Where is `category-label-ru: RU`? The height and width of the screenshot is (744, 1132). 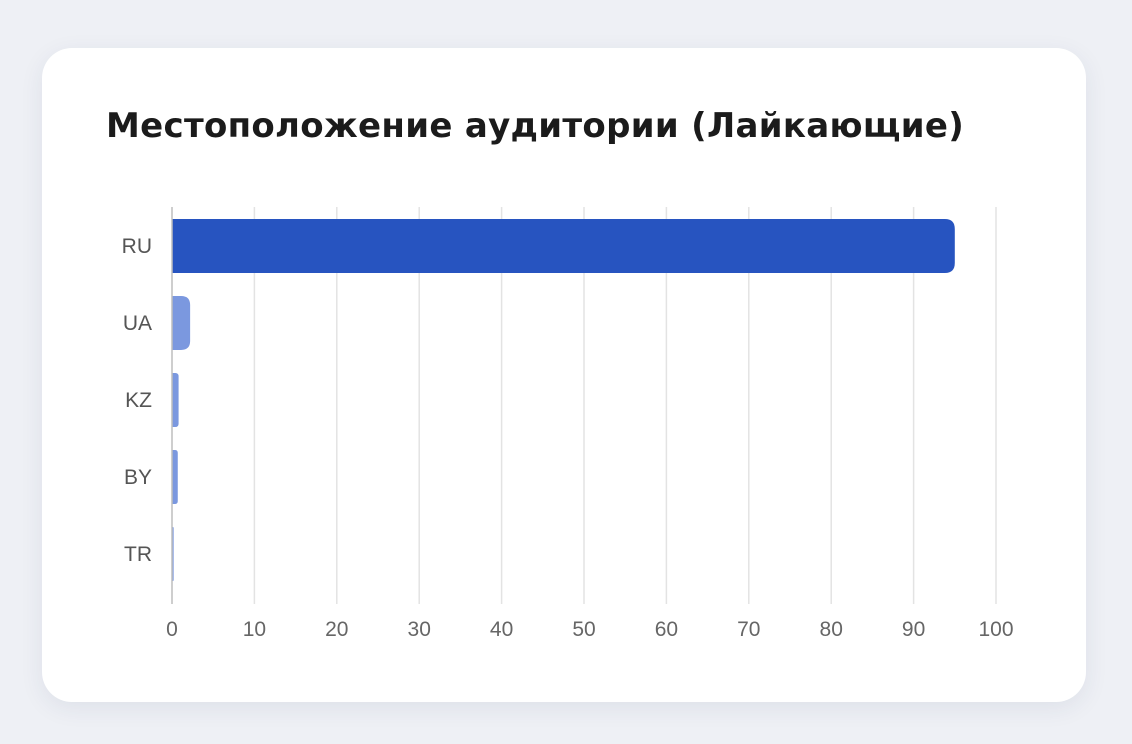
category-label-ru: RU is located at coordinates (137, 246).